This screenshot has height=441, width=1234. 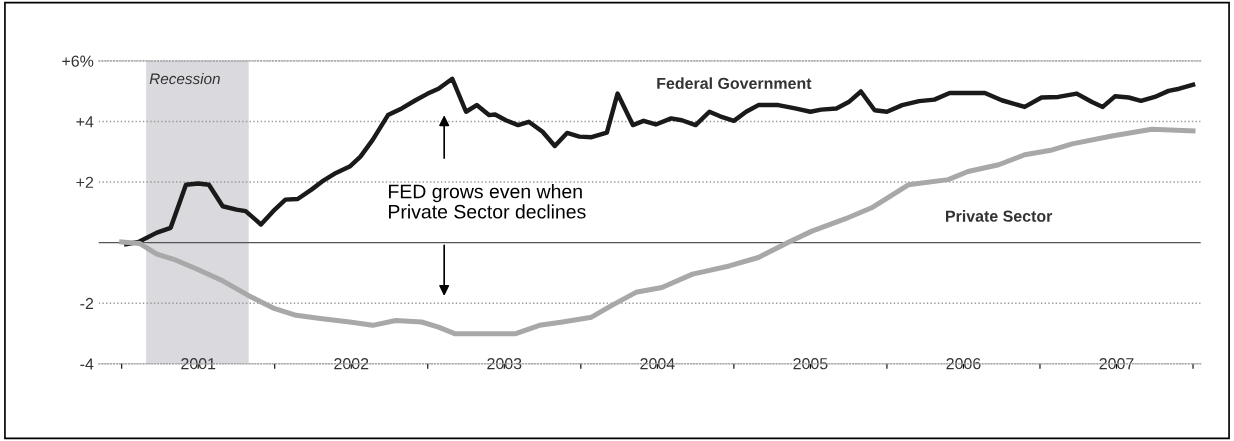 What do you see at coordinates (657, 364) in the screenshot?
I see `x-tick-label: 2004` at bounding box center [657, 364].